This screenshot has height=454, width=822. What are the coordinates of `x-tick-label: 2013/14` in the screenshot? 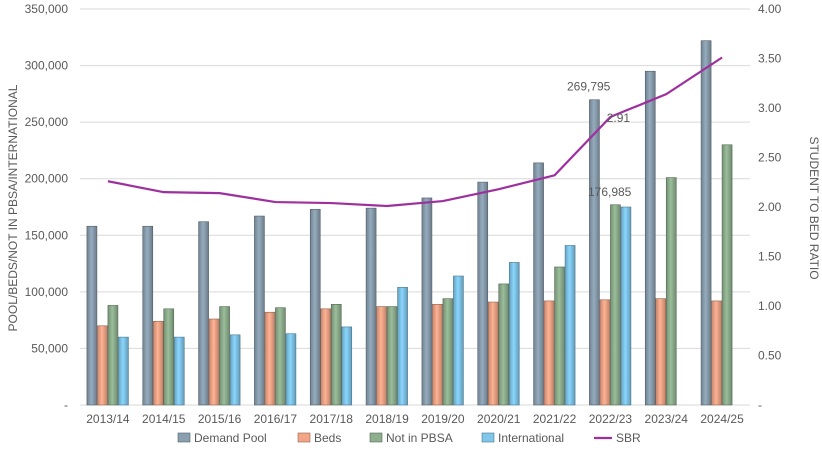 It's located at (108, 419).